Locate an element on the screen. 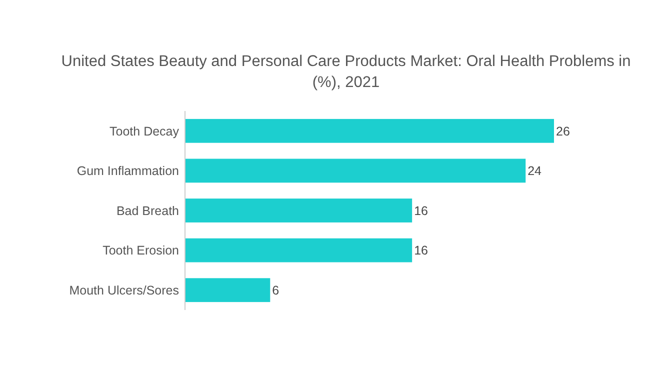  y-tick-label: Mouth Ulcers/Sores is located at coordinates (124, 290).